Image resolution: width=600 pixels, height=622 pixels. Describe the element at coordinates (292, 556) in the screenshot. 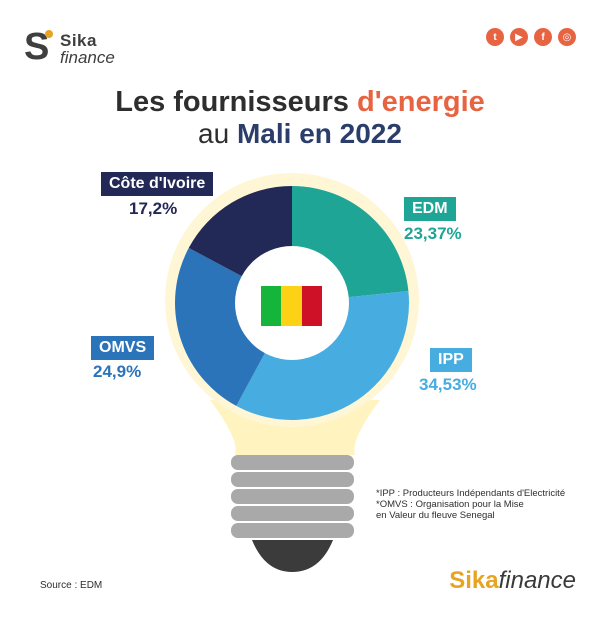

I see `bulb-cap` at that location.